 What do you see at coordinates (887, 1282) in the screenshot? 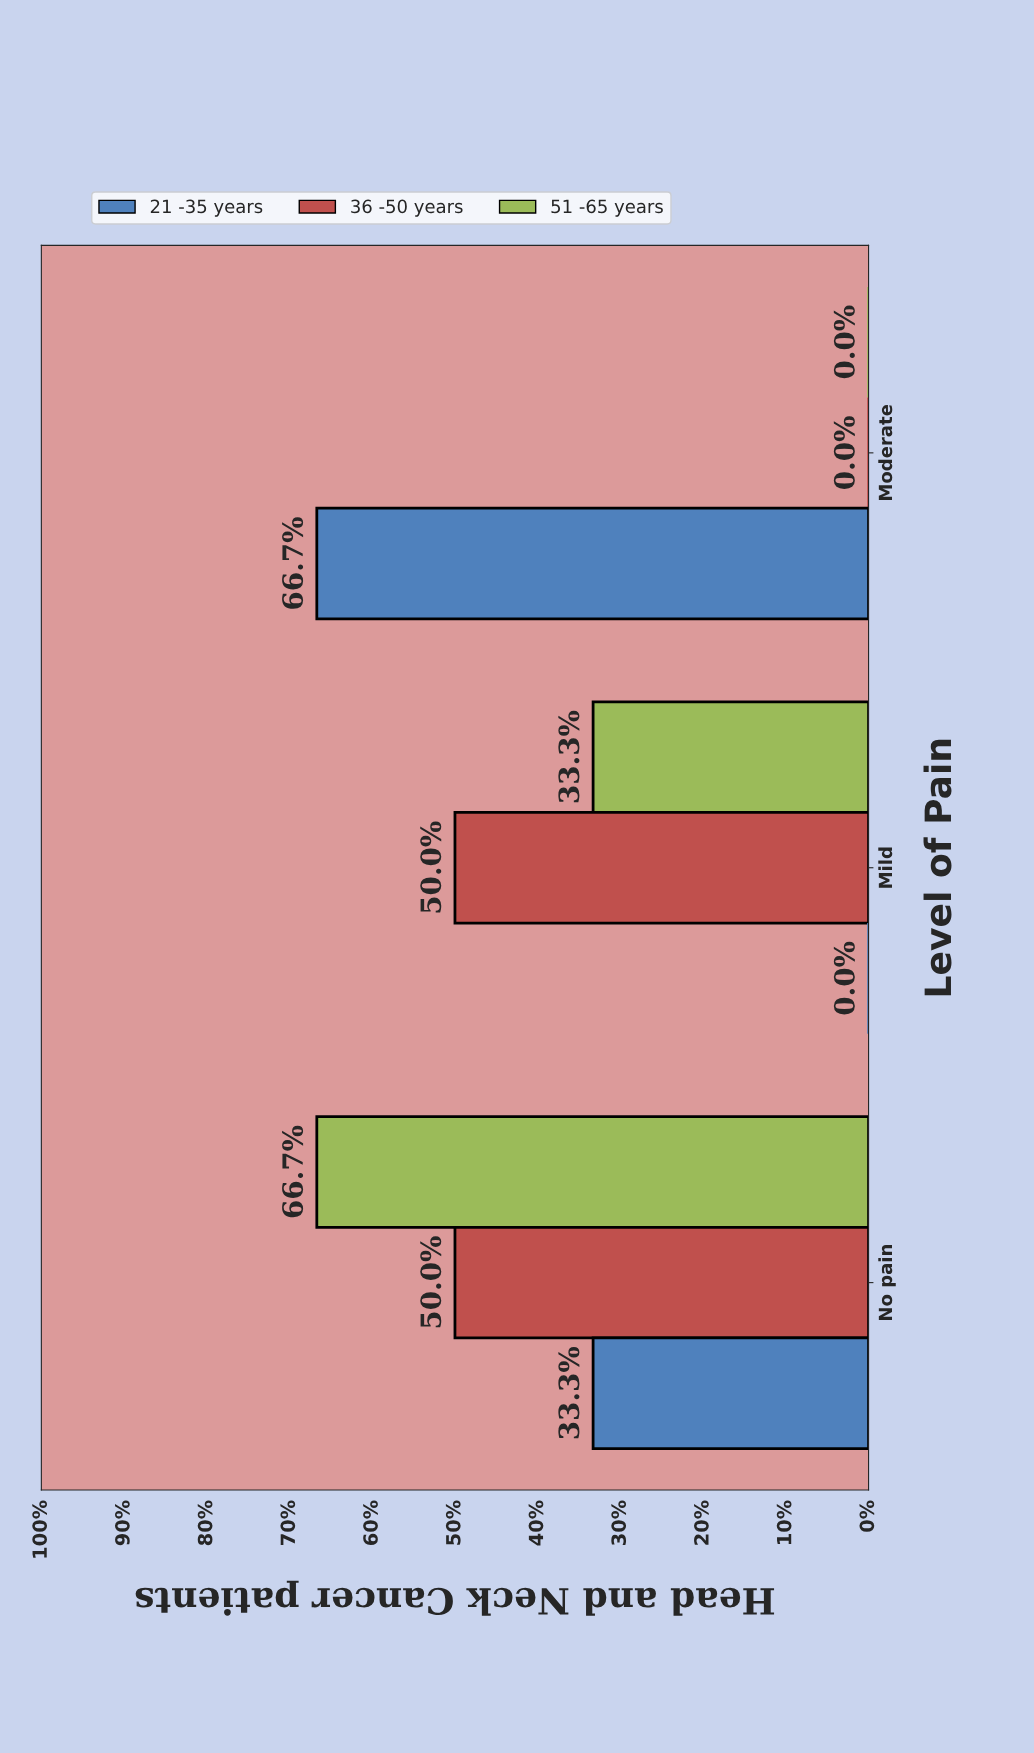
I see `y-tick-label: No pain` at bounding box center [887, 1282].